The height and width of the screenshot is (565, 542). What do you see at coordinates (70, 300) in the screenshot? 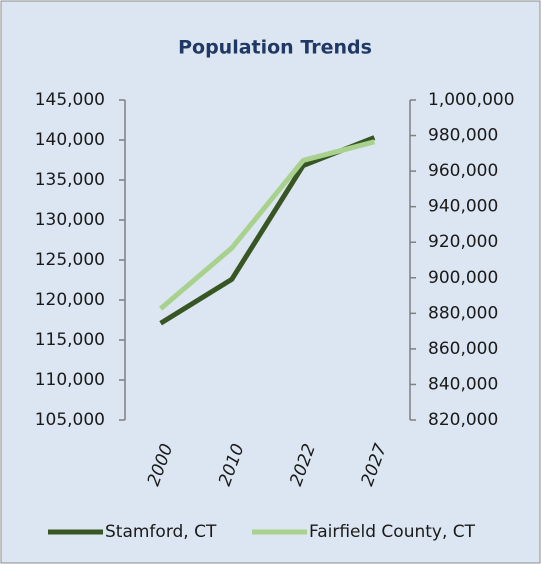
I see `y-tick-label: 120,000` at bounding box center [70, 300].